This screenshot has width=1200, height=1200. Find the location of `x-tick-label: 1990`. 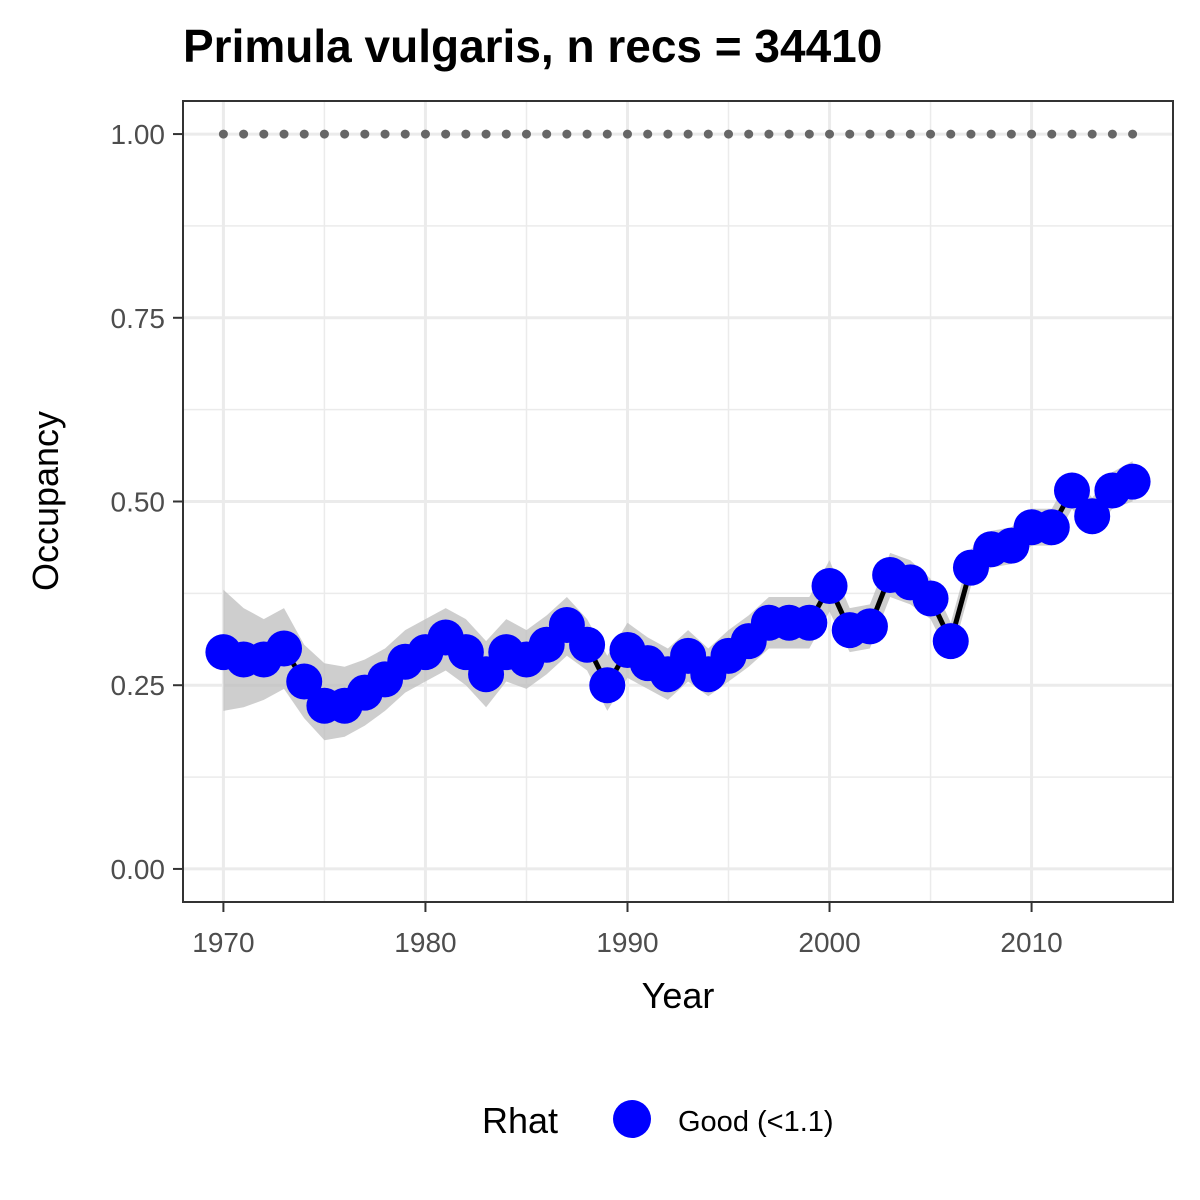

x-tick-label: 1990 is located at coordinates (627, 942).